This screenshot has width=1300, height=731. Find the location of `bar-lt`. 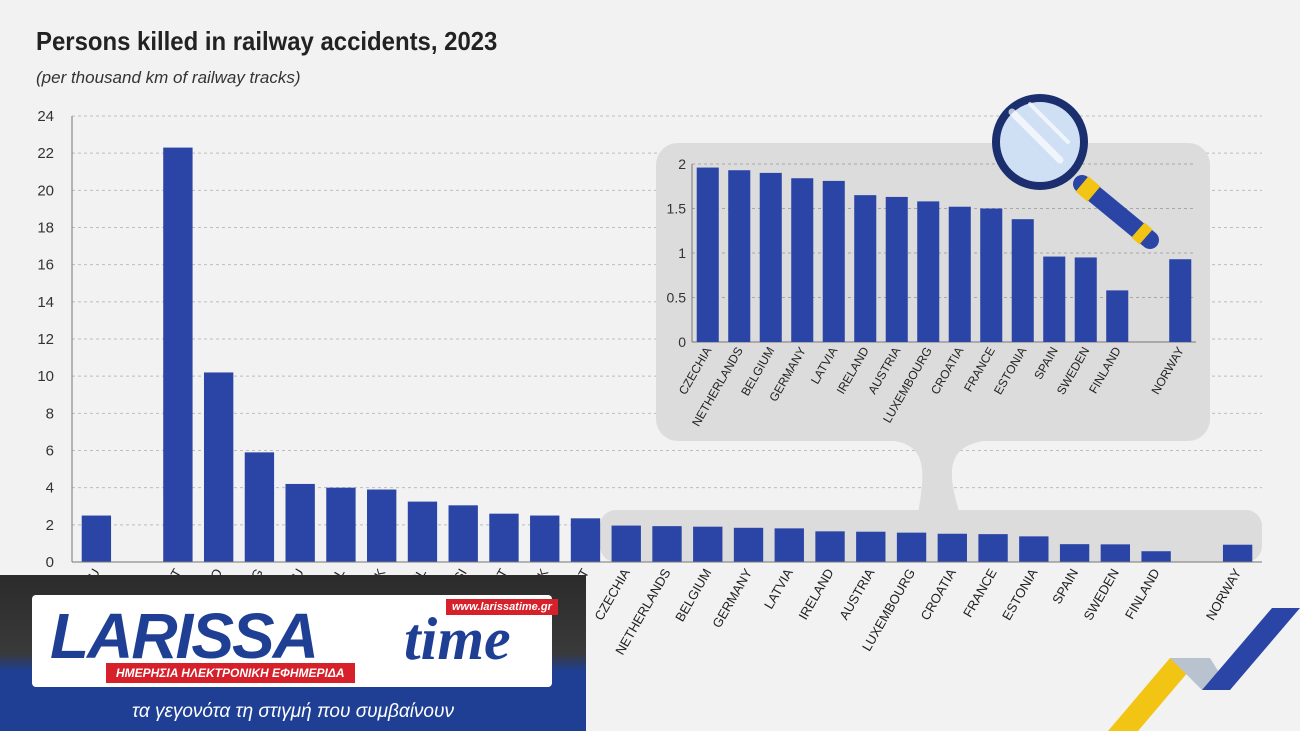

bar-lt is located at coordinates (178, 354).